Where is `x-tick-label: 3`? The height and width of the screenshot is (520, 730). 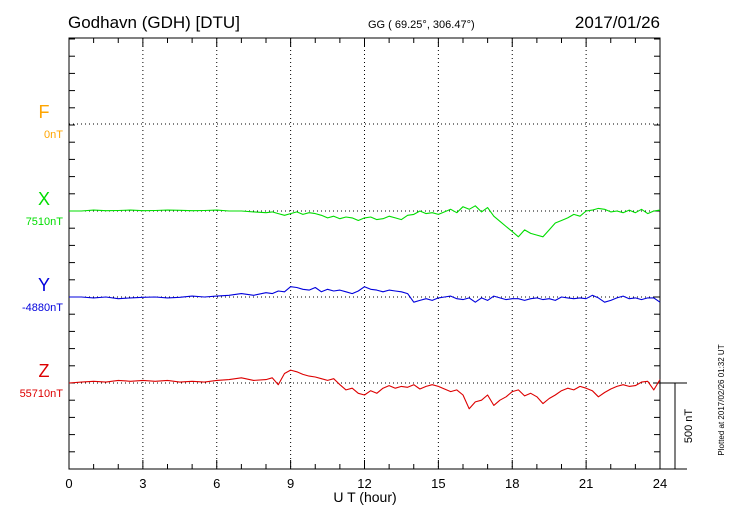 x-tick-label: 3 is located at coordinates (142, 483).